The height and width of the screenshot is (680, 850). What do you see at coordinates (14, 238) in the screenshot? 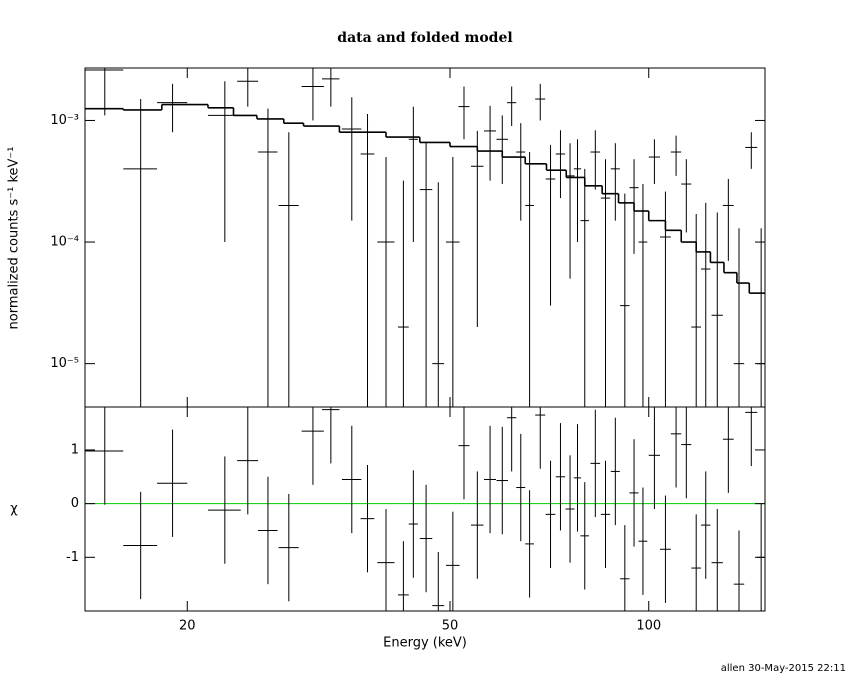
I see `y-axis-label: normalized counts s⁻¹ keV⁻¹` at bounding box center [14, 238].